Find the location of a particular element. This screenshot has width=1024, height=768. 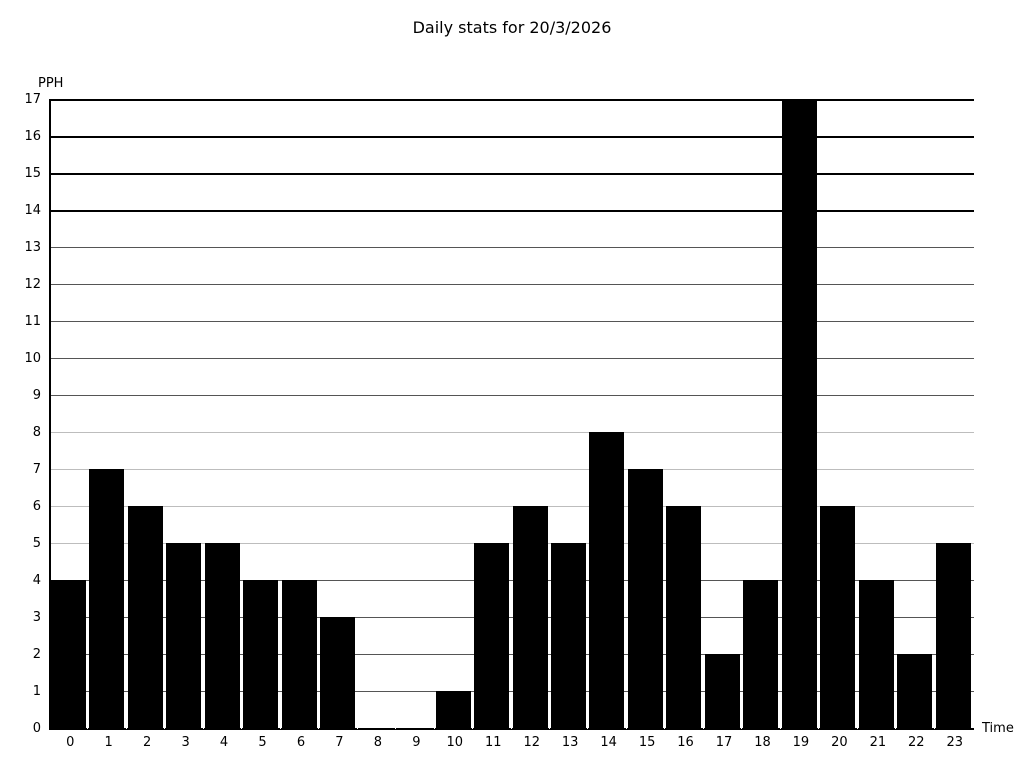

y-tick-label: 12 is located at coordinates (32, 284).